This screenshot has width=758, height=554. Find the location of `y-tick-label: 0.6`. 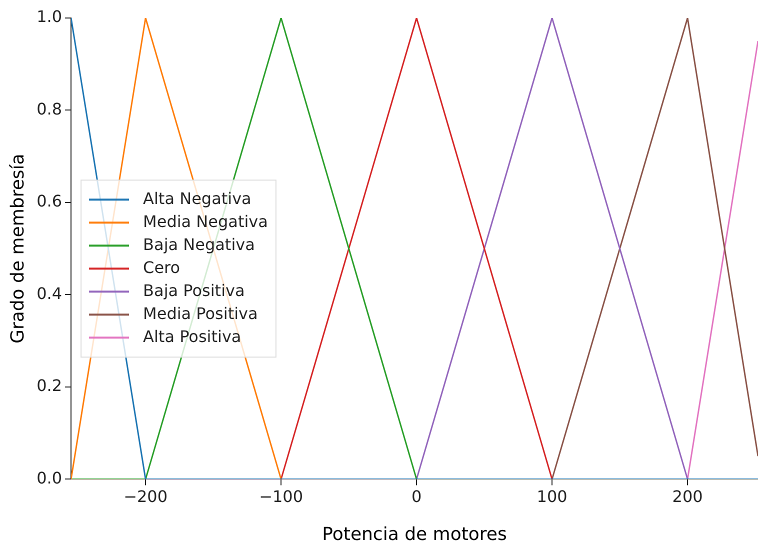

y-tick-label: 0.6 is located at coordinates (49, 201).